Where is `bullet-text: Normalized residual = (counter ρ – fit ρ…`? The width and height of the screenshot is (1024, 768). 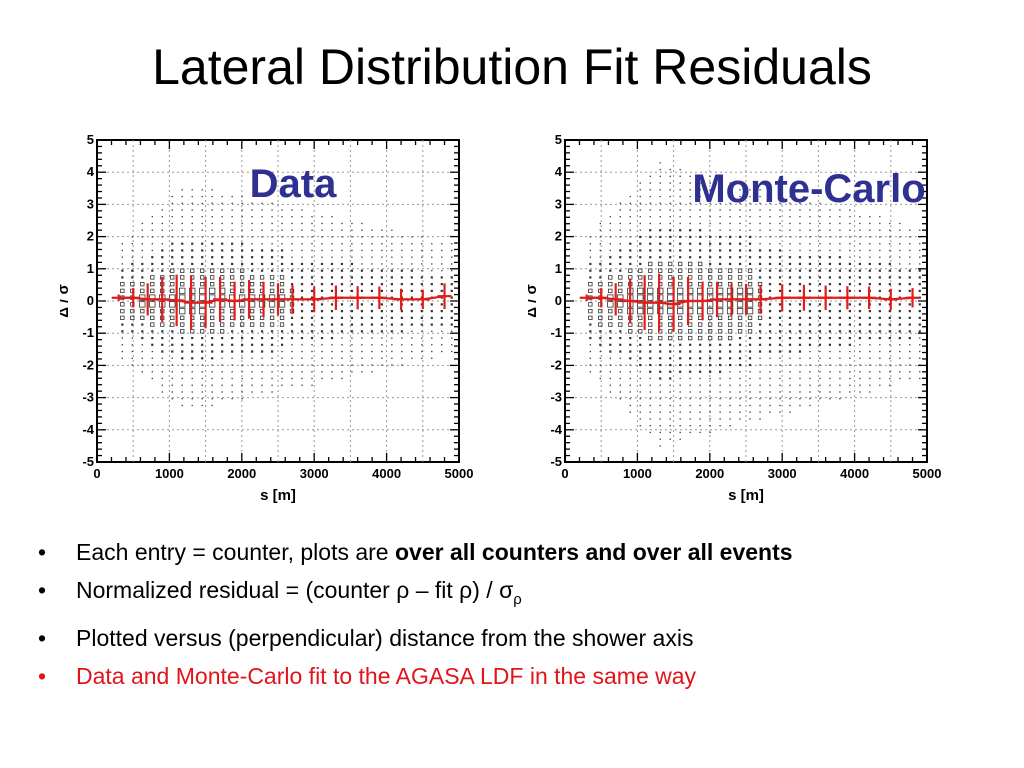 bullet-text: Normalized residual = (counter ρ – fit ρ… is located at coordinates (295, 590).